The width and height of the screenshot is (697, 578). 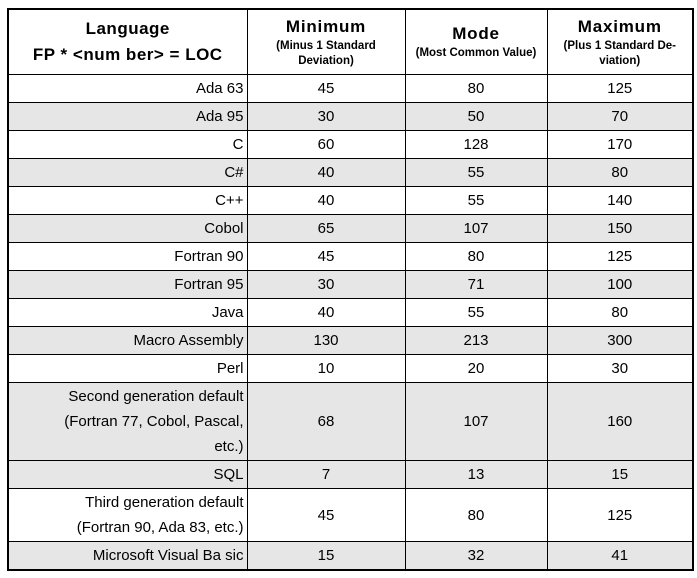 I want to click on maximum-cell: 160, so click(x=620, y=421).